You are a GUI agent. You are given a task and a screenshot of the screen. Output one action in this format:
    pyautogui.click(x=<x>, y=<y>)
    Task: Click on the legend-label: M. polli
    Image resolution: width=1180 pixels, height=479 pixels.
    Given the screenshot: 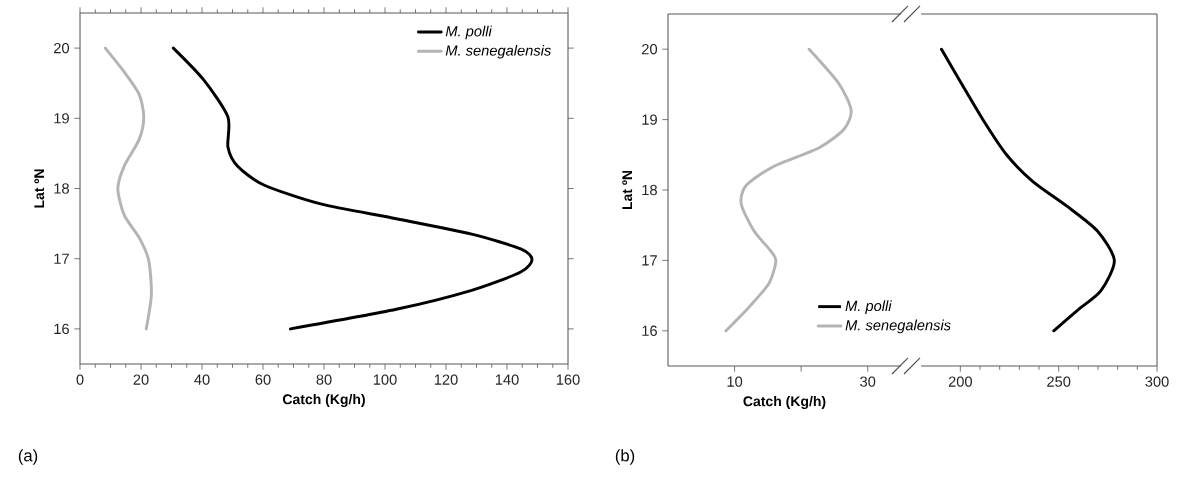 What is the action you would take?
    pyautogui.click(x=469, y=32)
    